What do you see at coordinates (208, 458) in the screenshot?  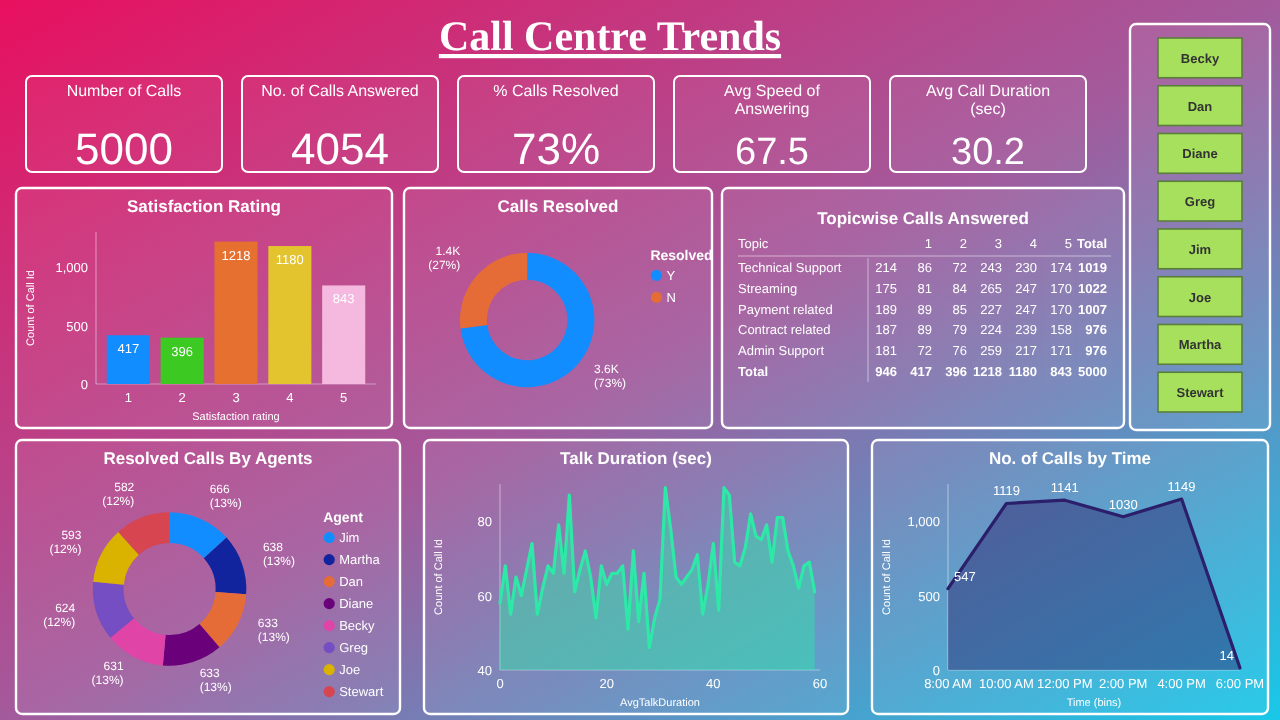 I see `chart-title: Resolved Calls By Agents` at bounding box center [208, 458].